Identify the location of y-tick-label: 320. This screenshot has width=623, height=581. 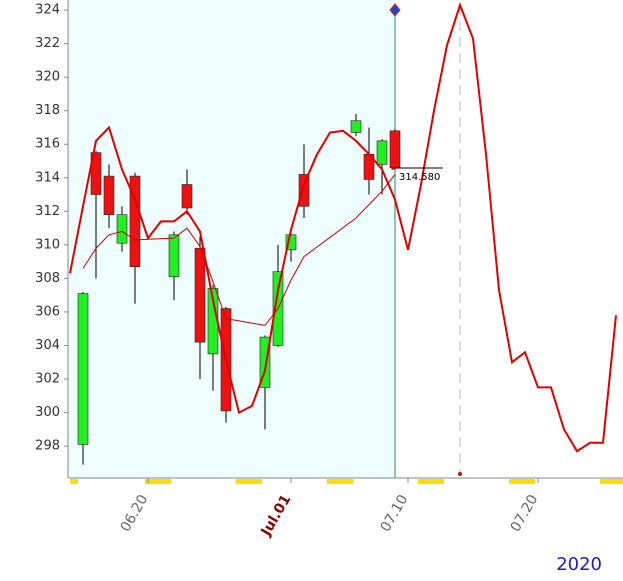
(47, 77).